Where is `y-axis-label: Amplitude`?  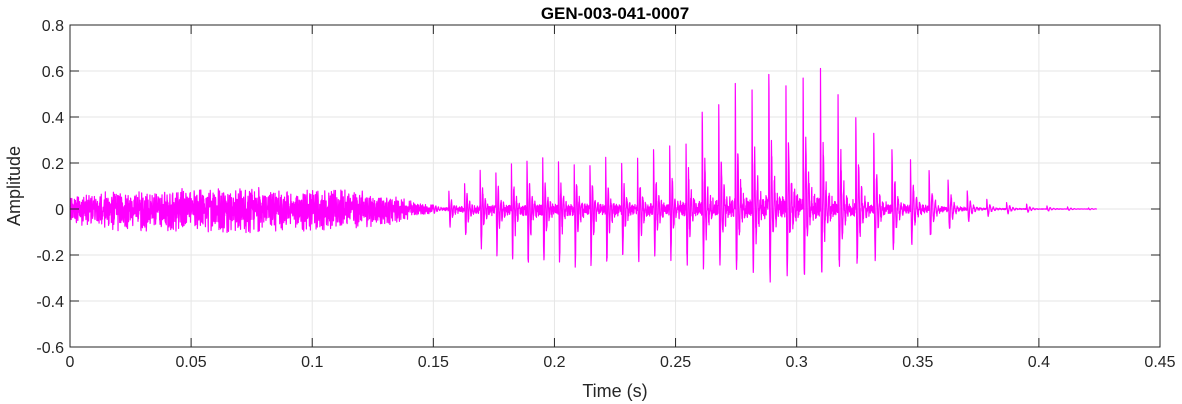 y-axis-label: Amplitude is located at coordinates (14, 186).